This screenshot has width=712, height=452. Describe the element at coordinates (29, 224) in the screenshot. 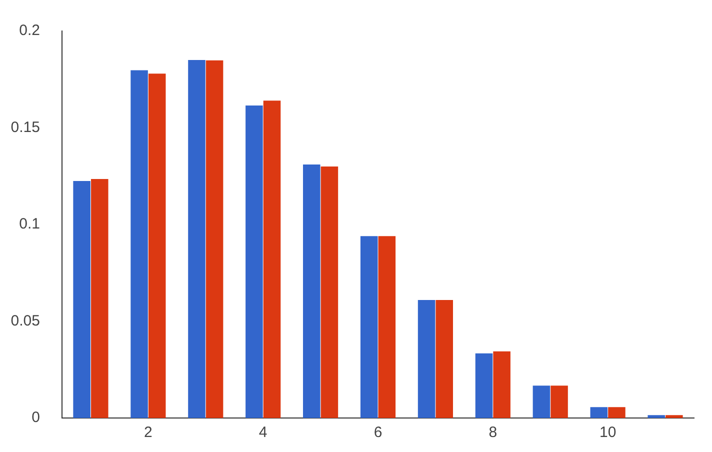

I see `y-tick-label: 0.1` at that location.